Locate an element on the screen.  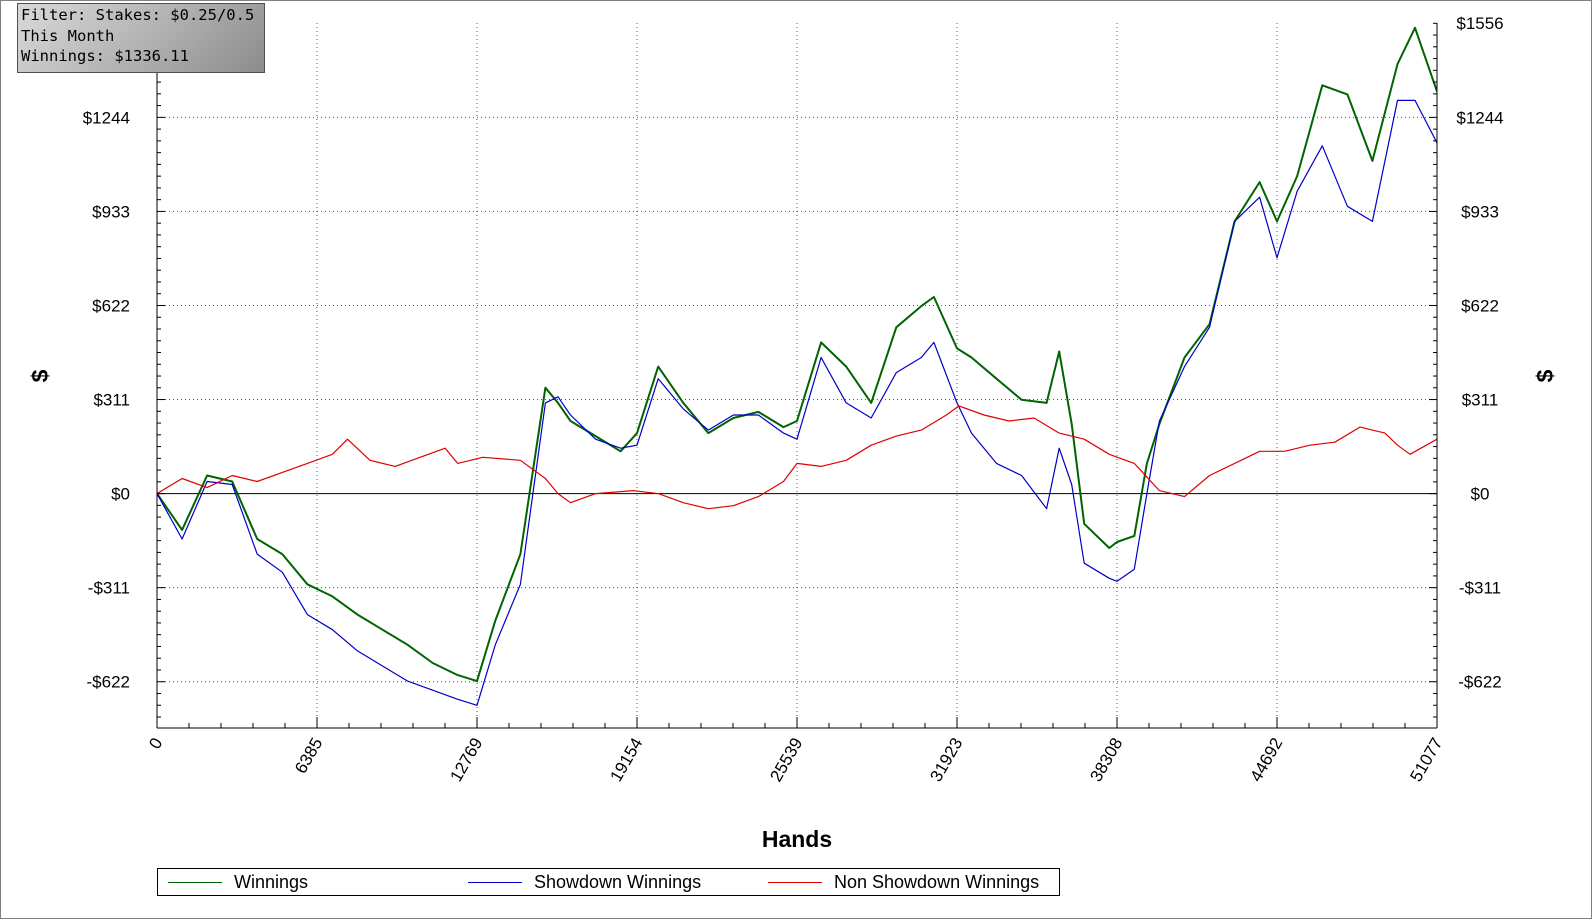
legend-label-non-showdown: Non Showdown Winnings is located at coordinates (937, 881).